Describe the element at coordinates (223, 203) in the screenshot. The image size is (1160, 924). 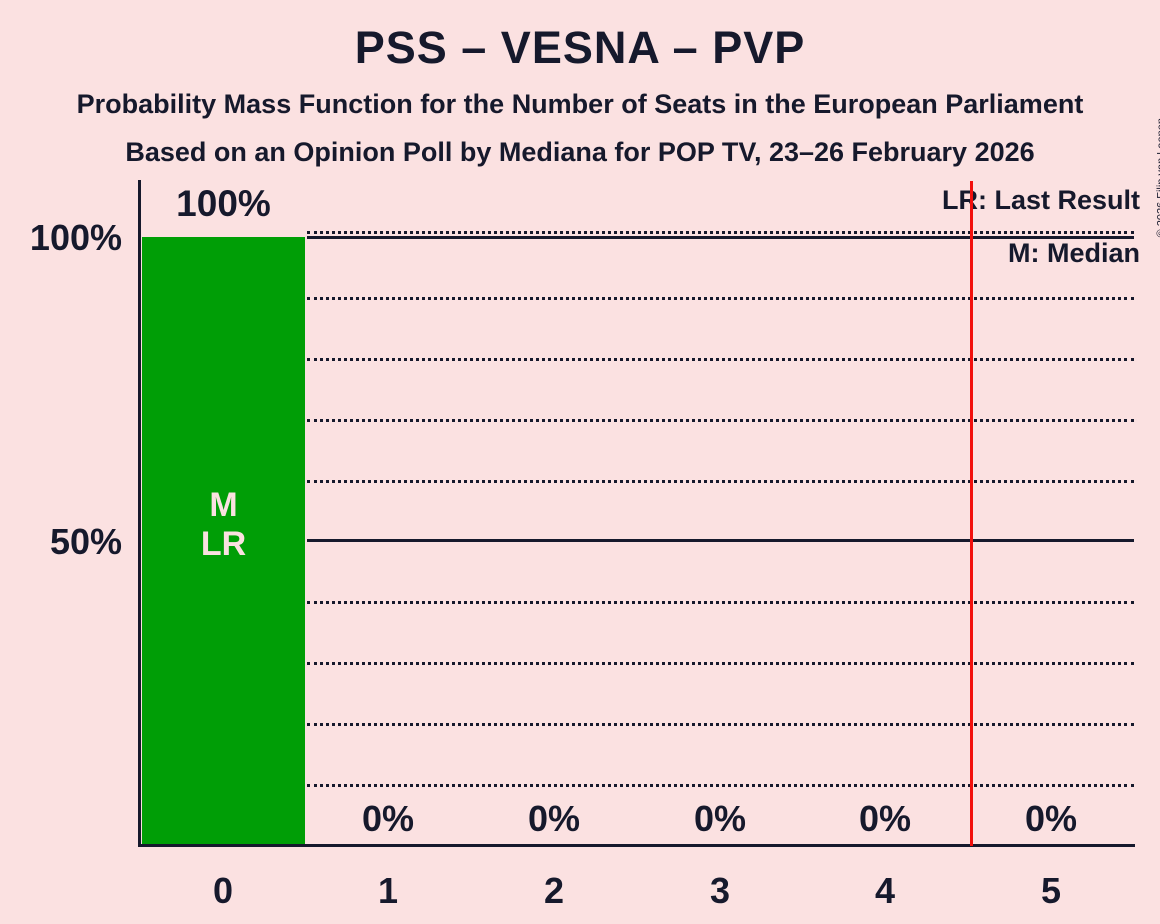
I see `bar-value-label-0: 100%` at that location.